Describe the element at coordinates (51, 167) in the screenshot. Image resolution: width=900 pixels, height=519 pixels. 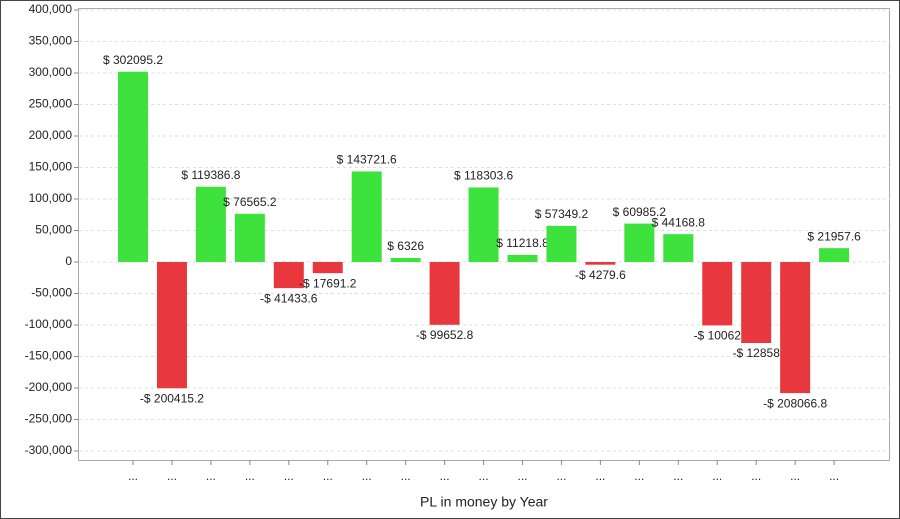
I see `y-tick-label: 150,000` at that location.